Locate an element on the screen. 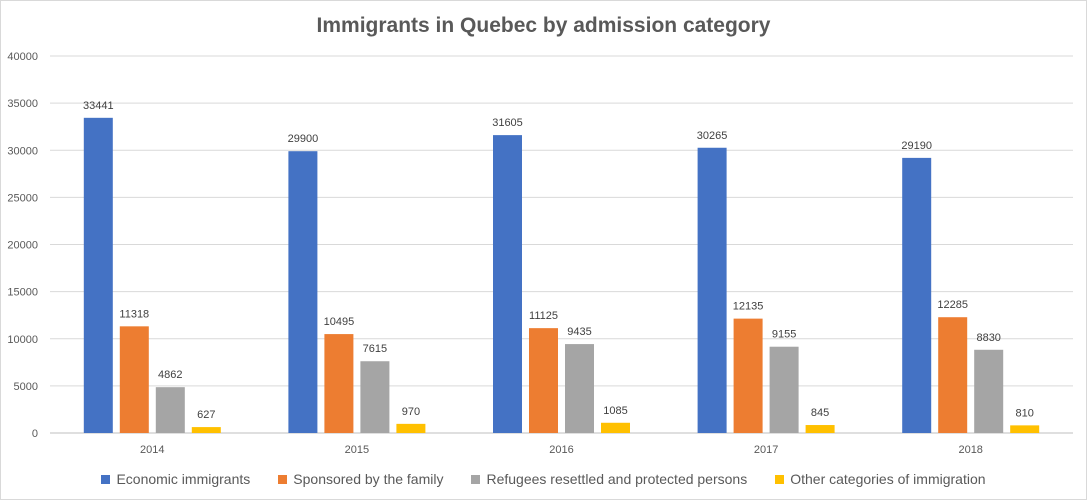 The height and width of the screenshot is (500, 1087). data-label: 7615 is located at coordinates (375, 349).